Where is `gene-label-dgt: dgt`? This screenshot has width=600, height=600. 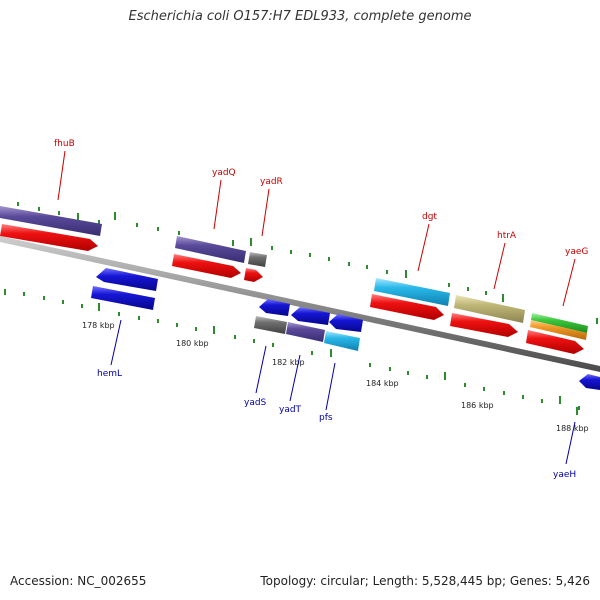 gene-label-dgt: dgt is located at coordinates (429, 217).